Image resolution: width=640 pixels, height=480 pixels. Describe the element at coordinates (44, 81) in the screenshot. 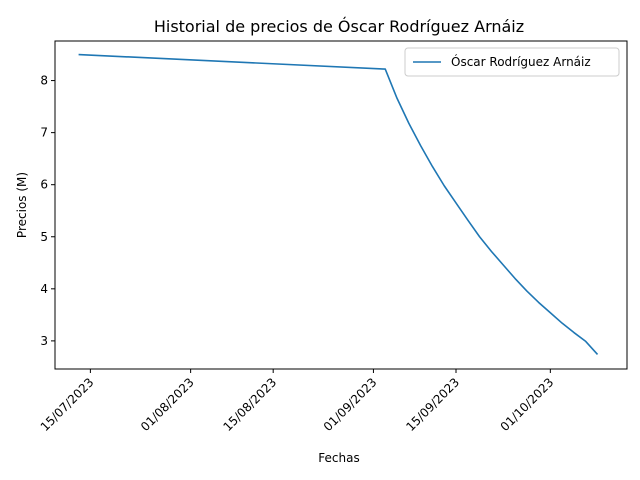

I see `y-tick-label: 8` at that location.